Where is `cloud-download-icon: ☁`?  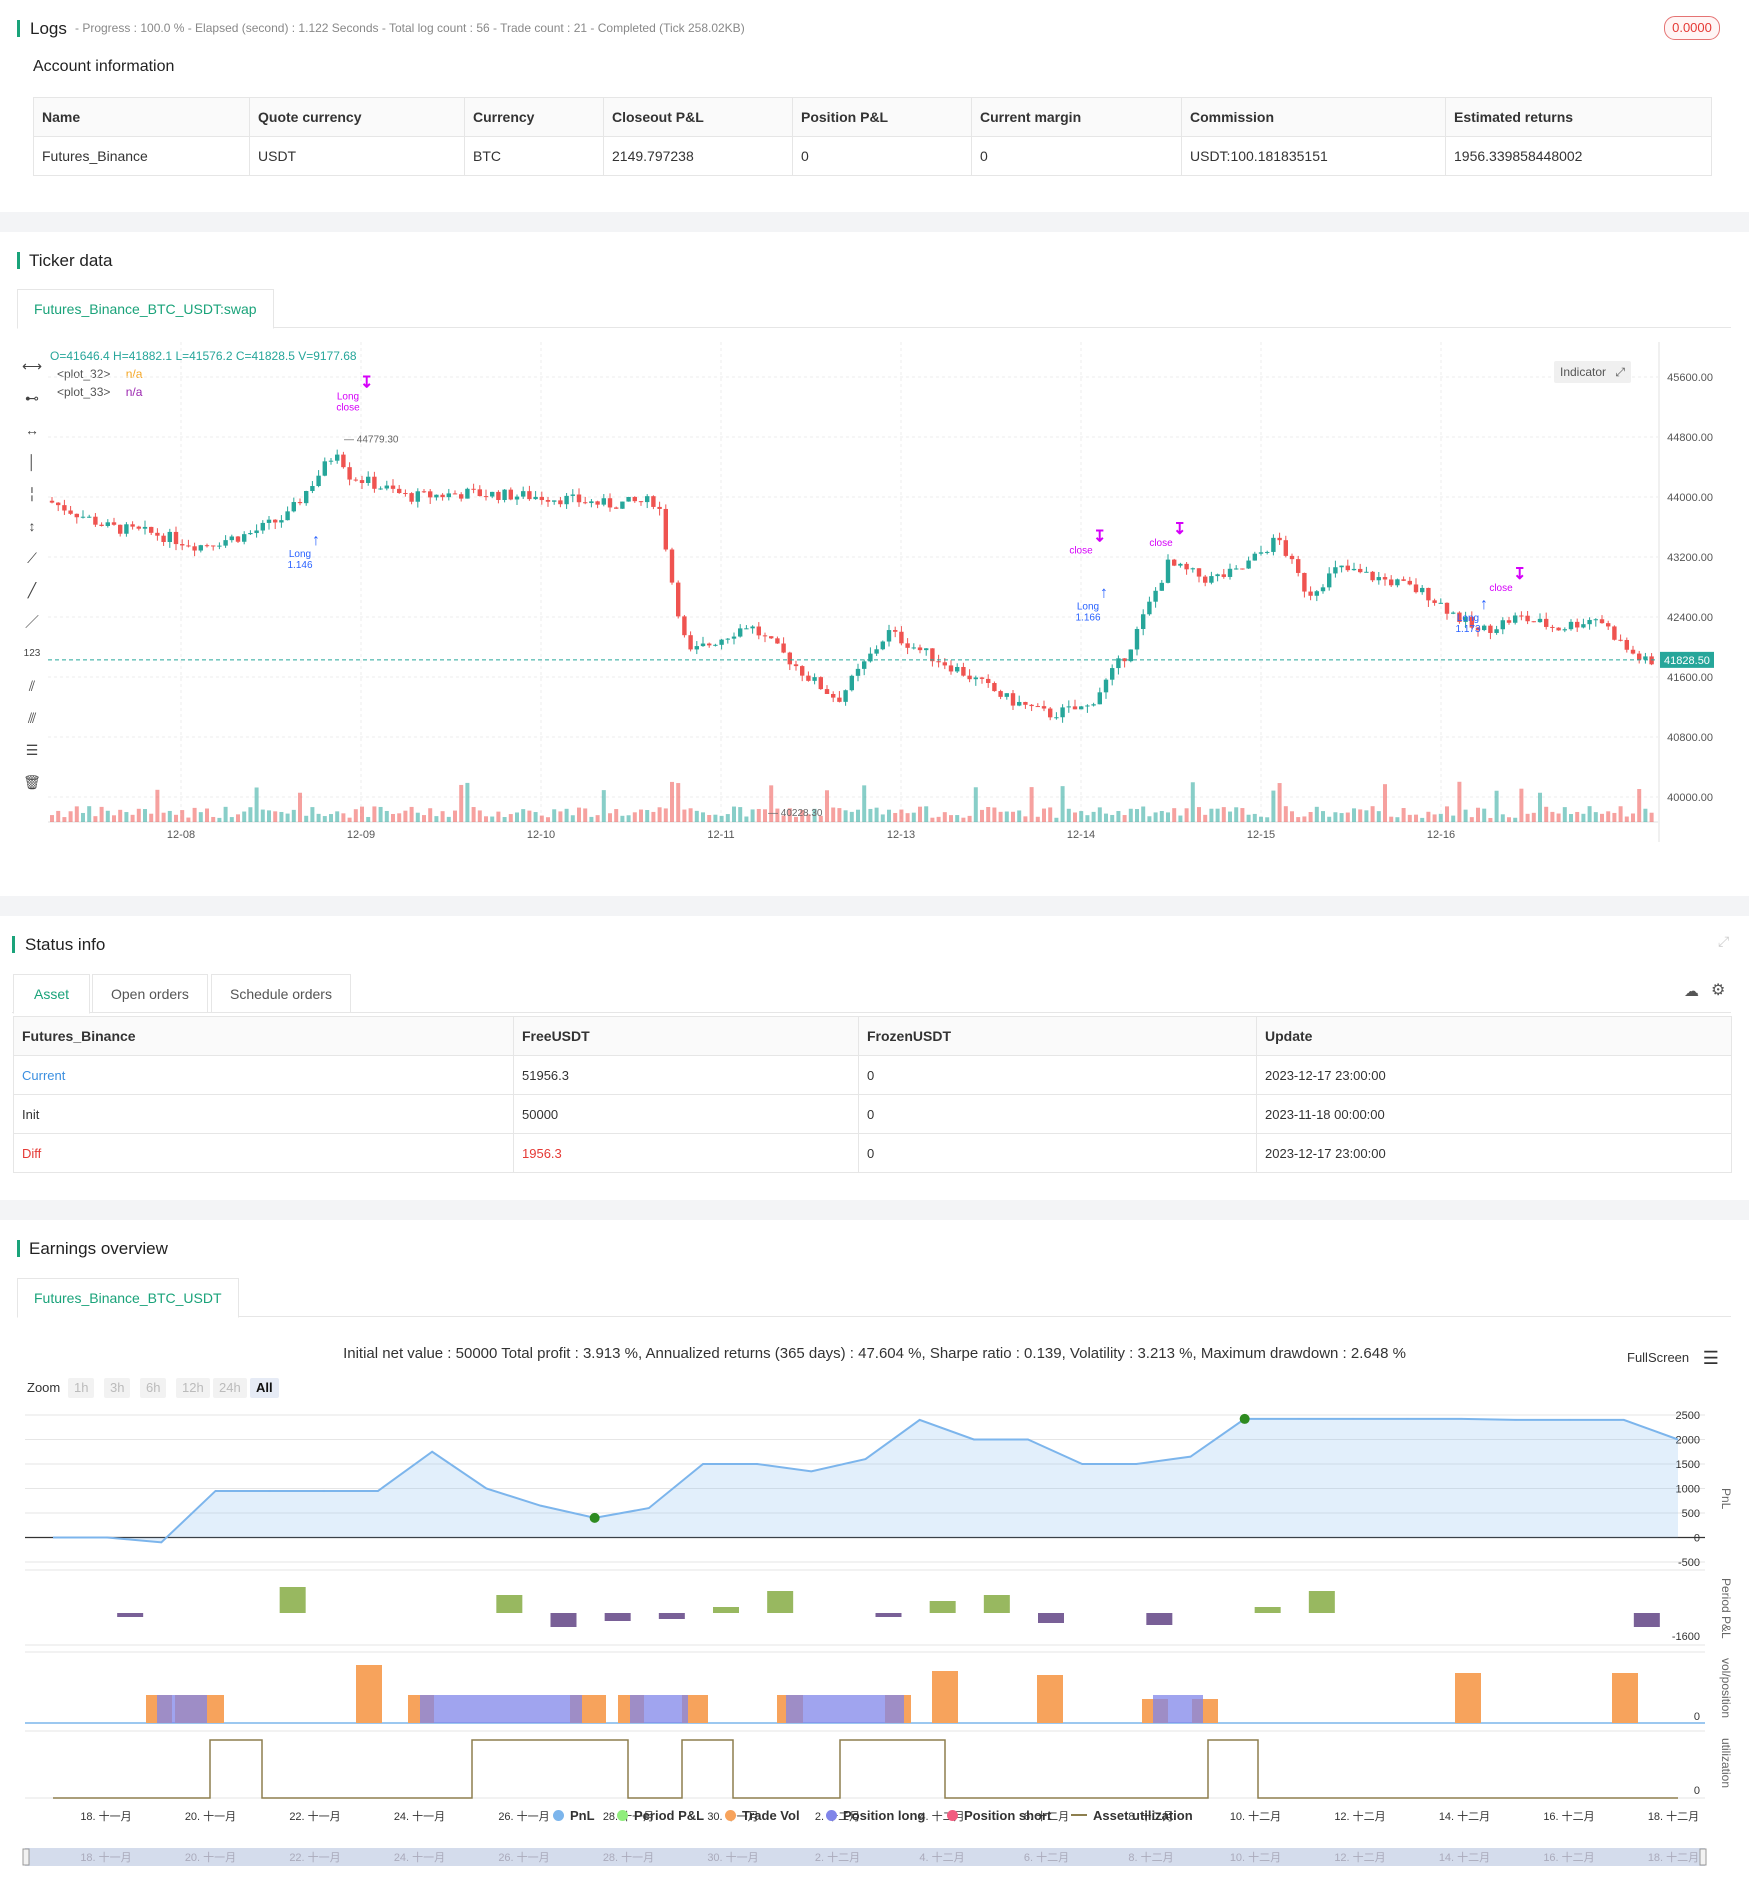 cloud-download-icon: ☁ is located at coordinates (1691, 991).